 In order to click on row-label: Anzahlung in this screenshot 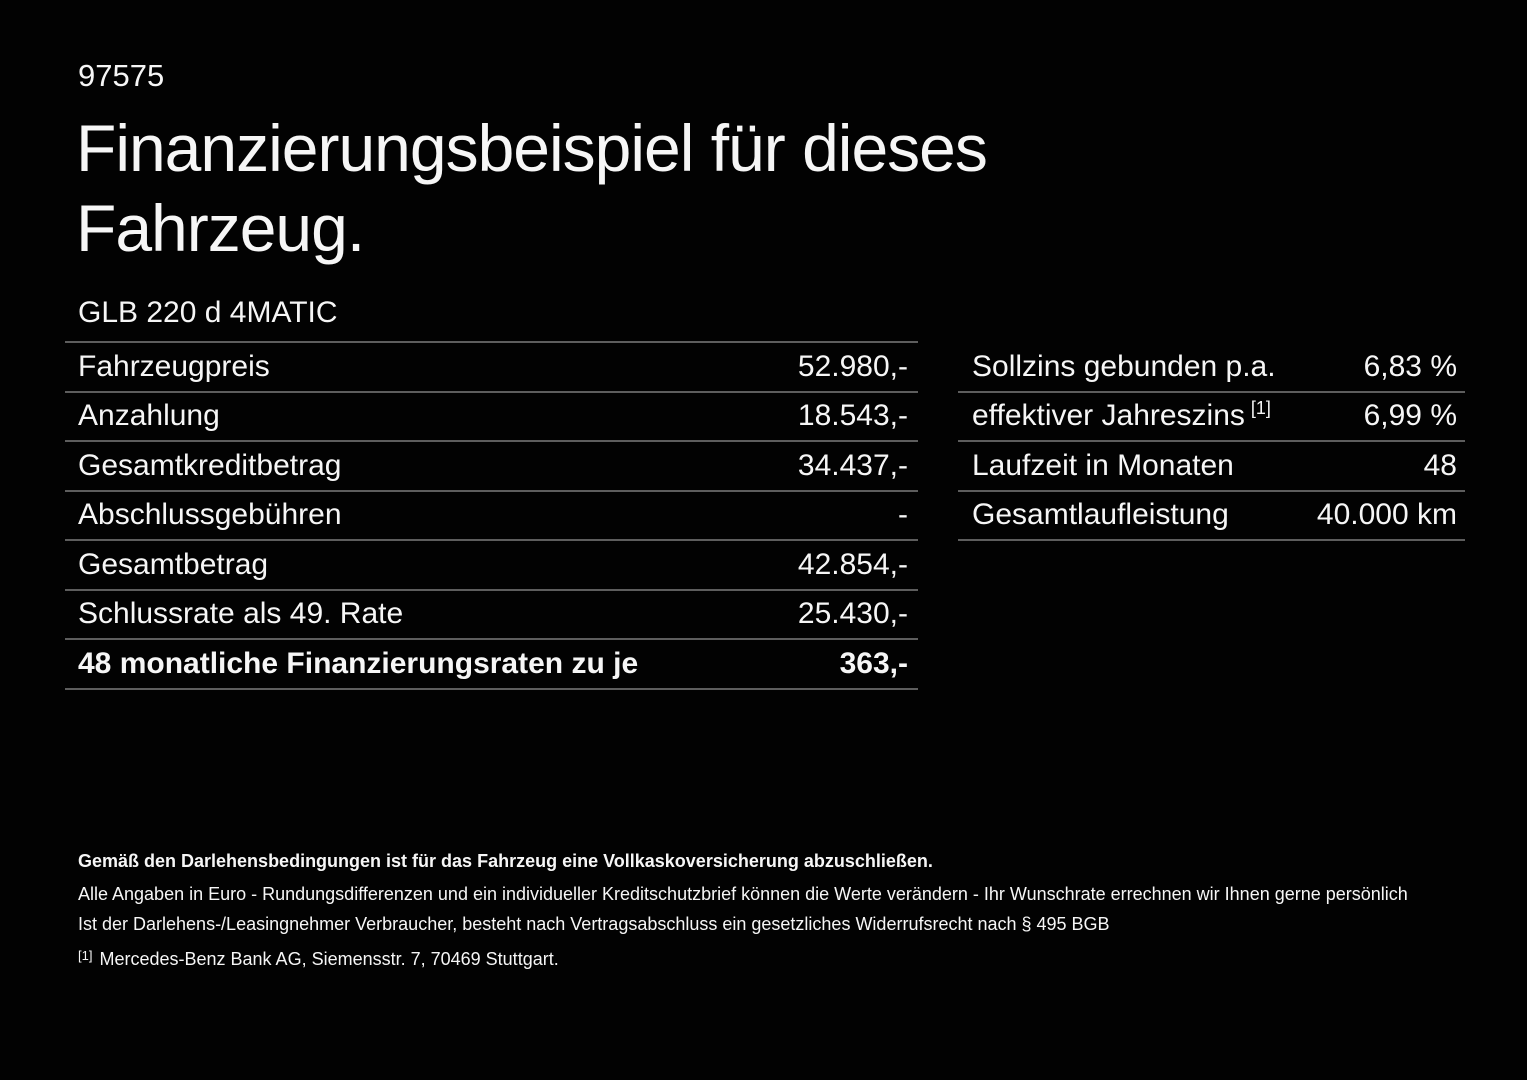, I will do `click(149, 416)`.